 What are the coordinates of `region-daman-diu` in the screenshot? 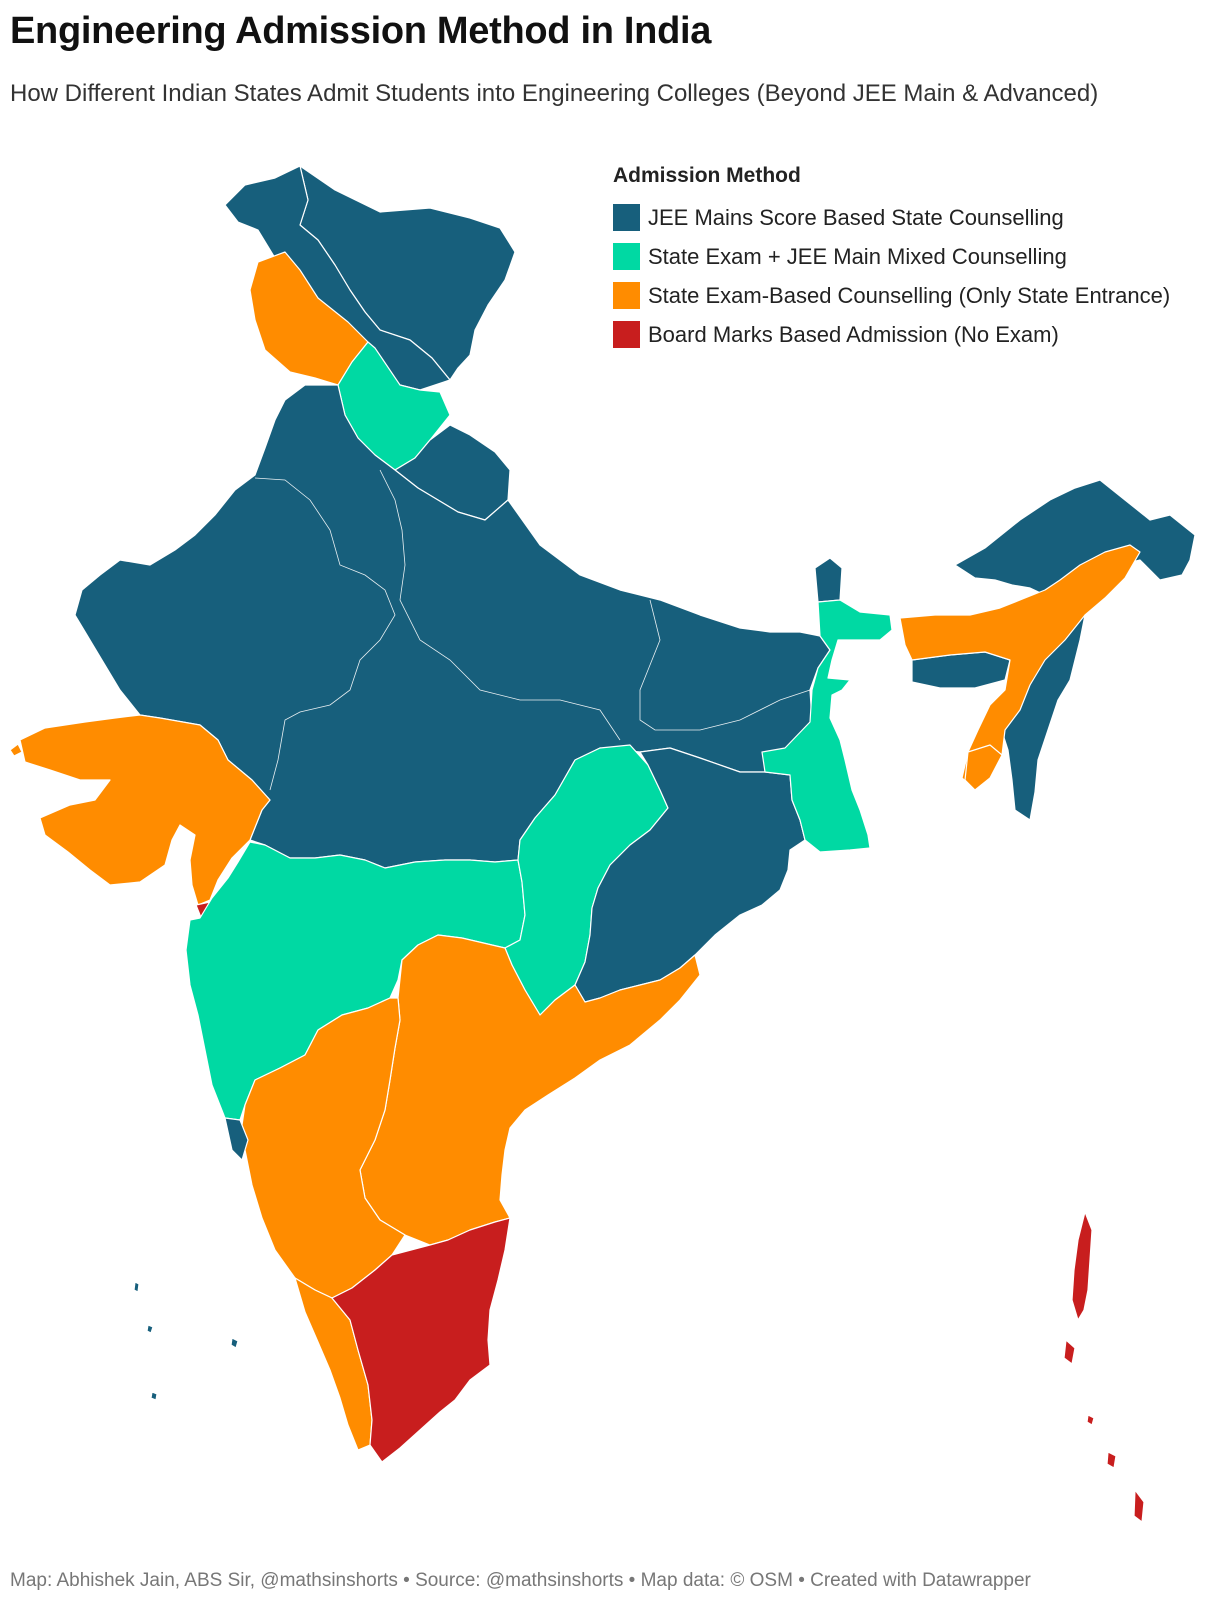 It's located at (16, 750).